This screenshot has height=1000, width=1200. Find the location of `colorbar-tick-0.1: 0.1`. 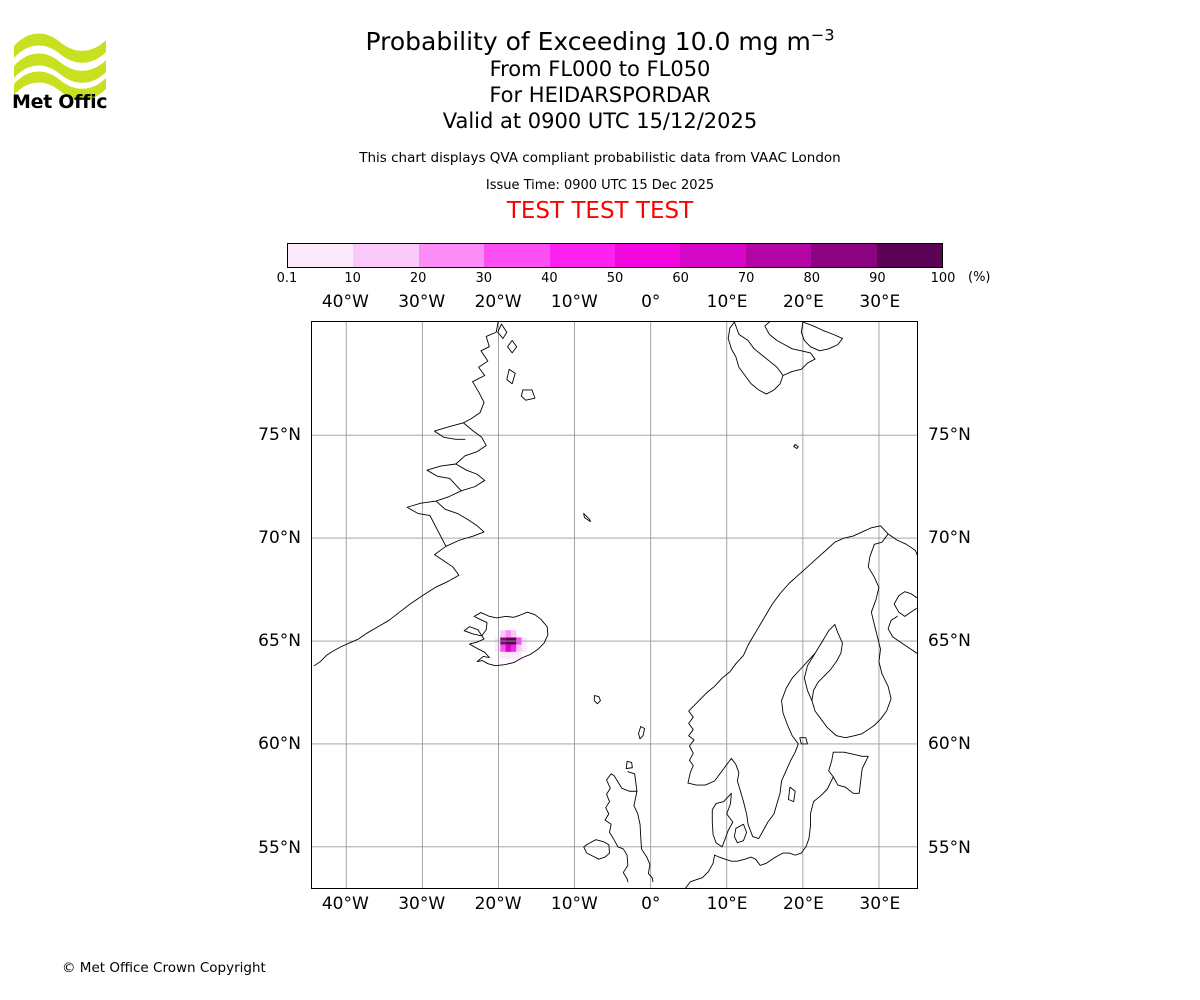

colorbar-tick-0.1: 0.1 is located at coordinates (287, 278).